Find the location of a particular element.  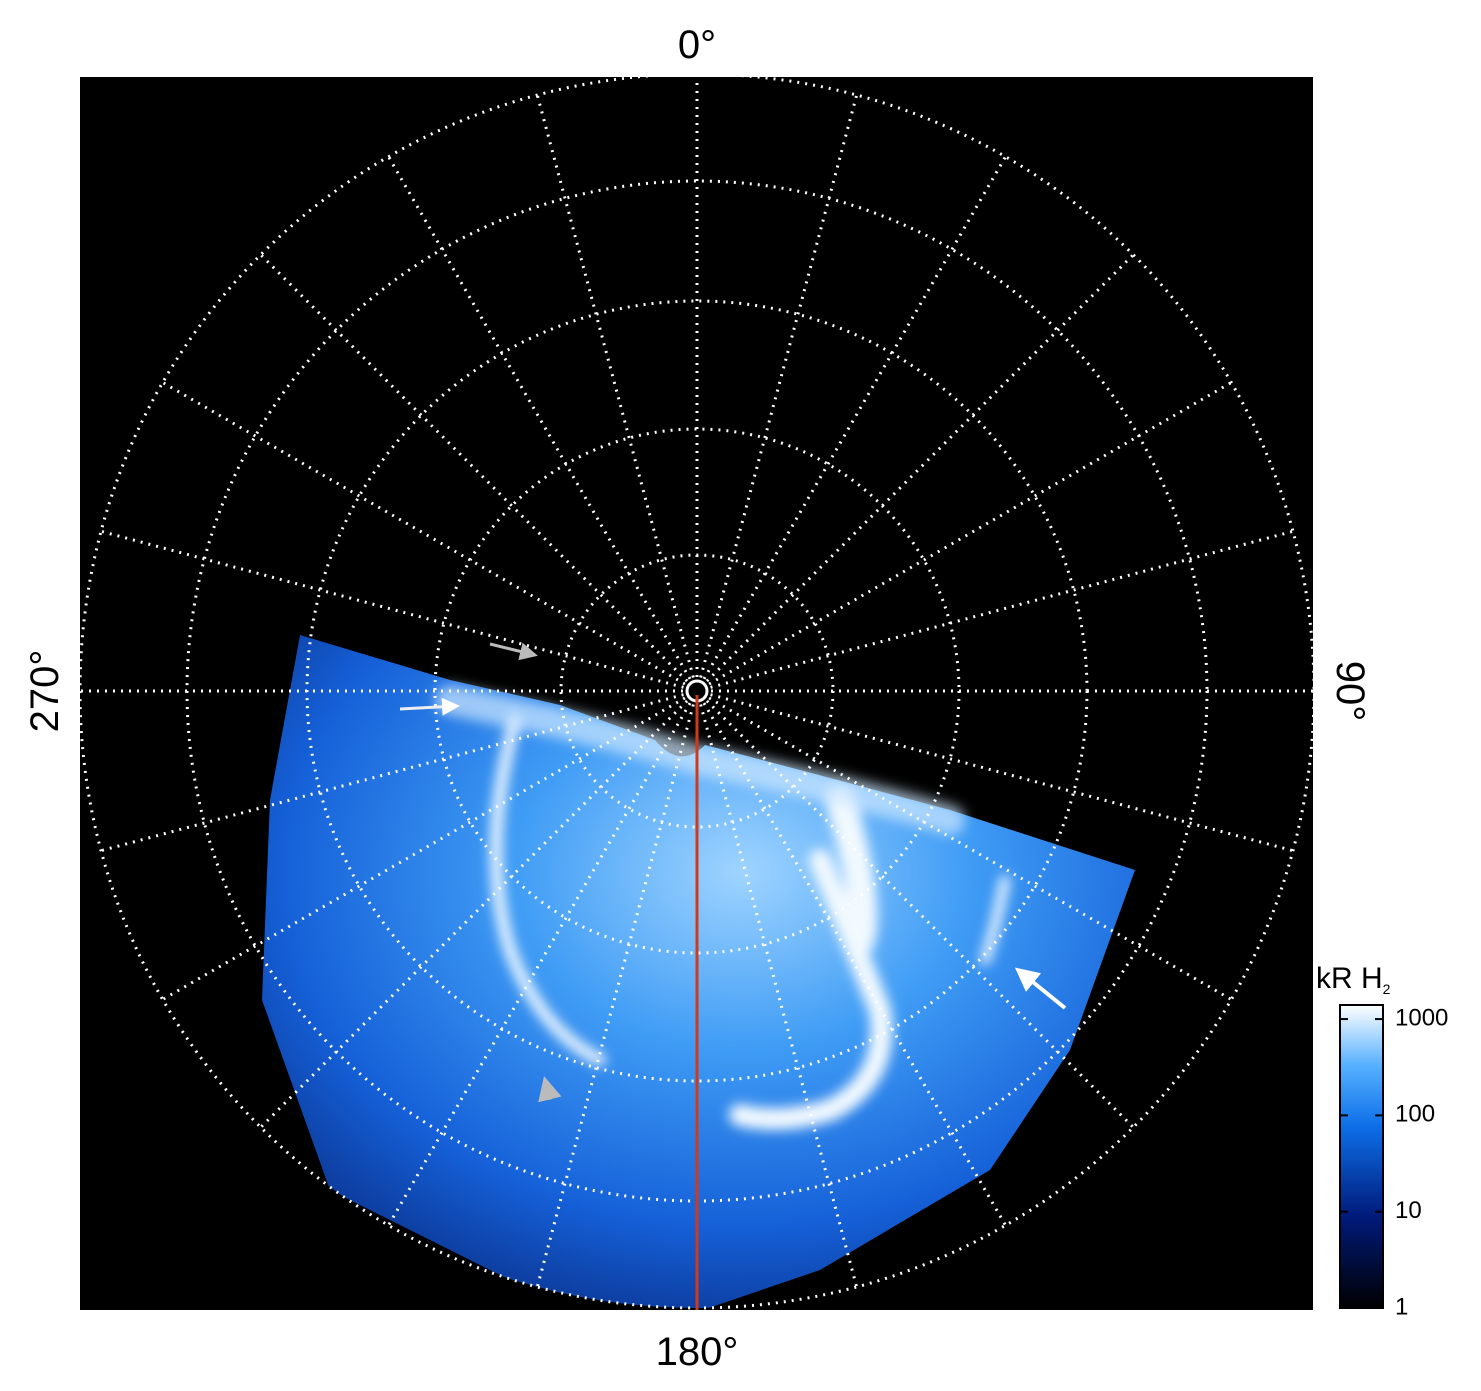

colorbar-tick-label: 1000 is located at coordinates (1421, 1017).